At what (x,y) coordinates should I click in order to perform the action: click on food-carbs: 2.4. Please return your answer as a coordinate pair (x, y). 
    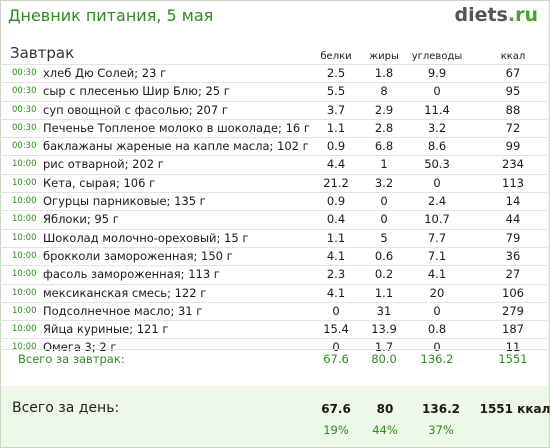
    Looking at the image, I should click on (437, 201).